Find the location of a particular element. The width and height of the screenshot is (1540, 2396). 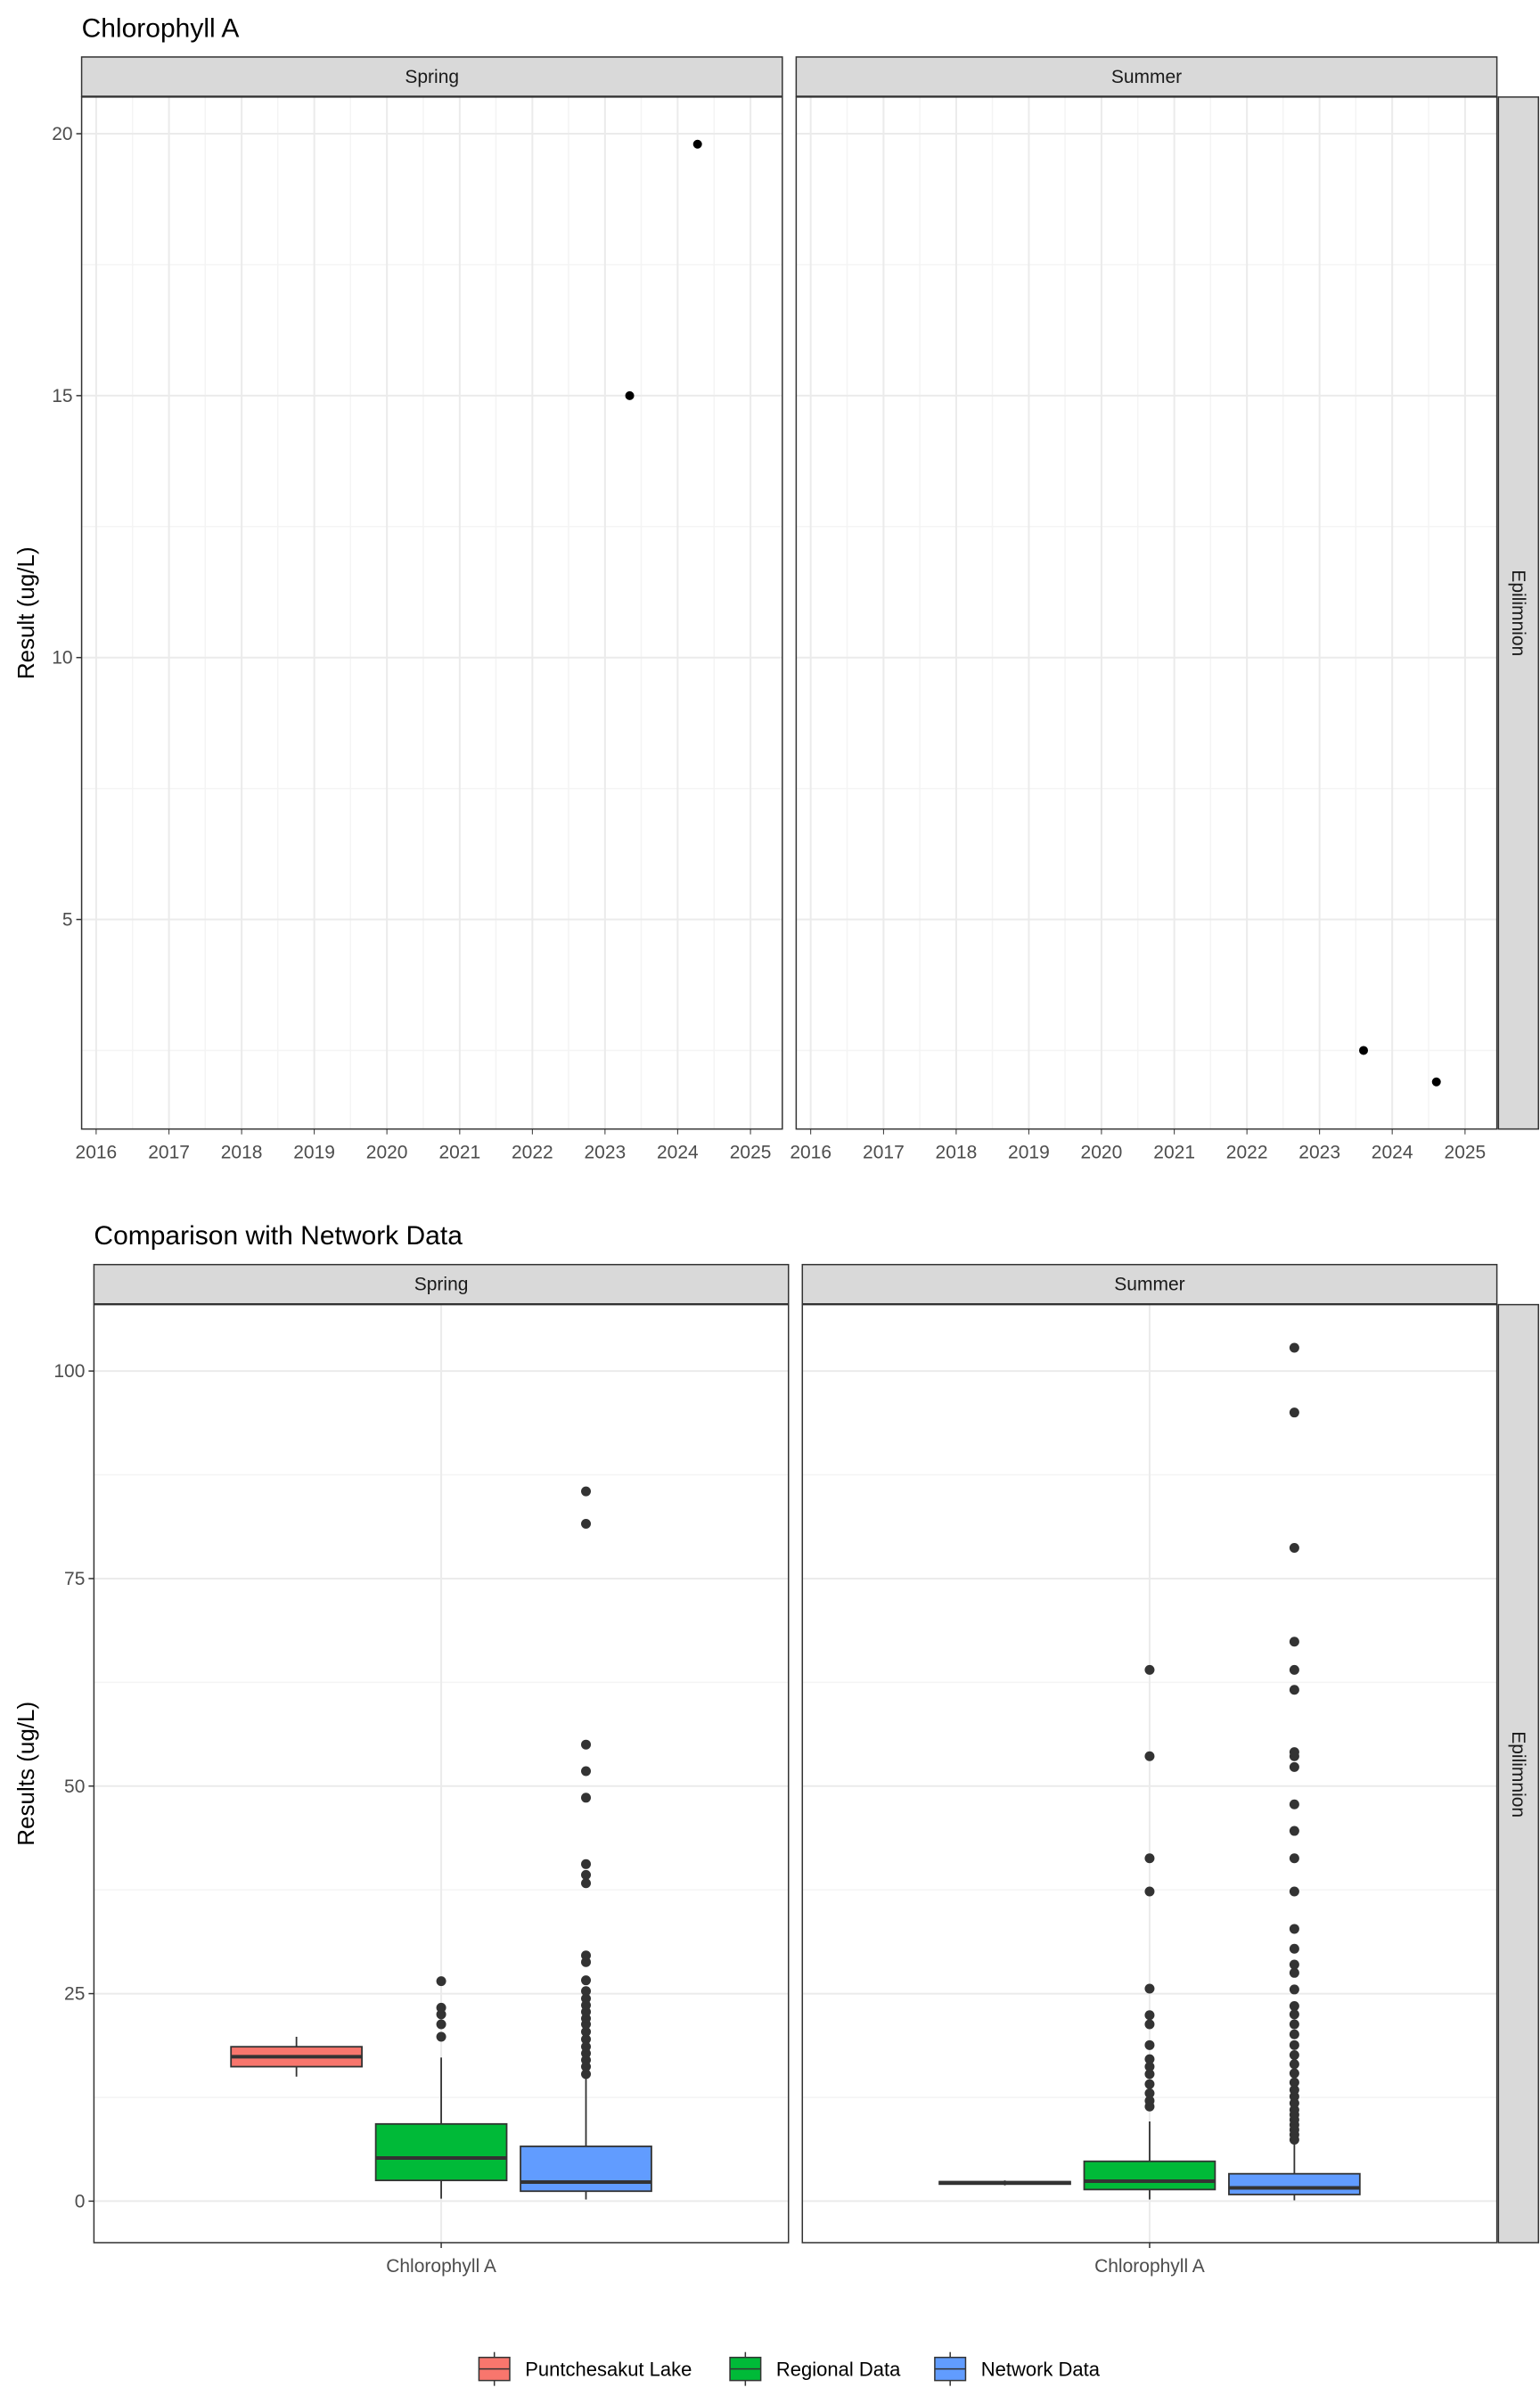

y-tick-label: 0 is located at coordinates (80, 2201).